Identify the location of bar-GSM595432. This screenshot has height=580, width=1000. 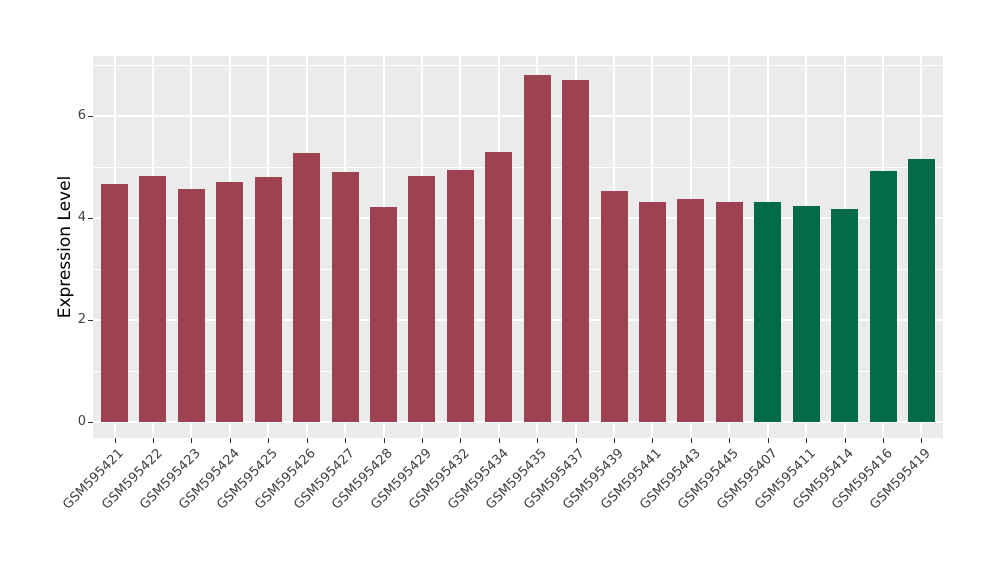
(460, 295).